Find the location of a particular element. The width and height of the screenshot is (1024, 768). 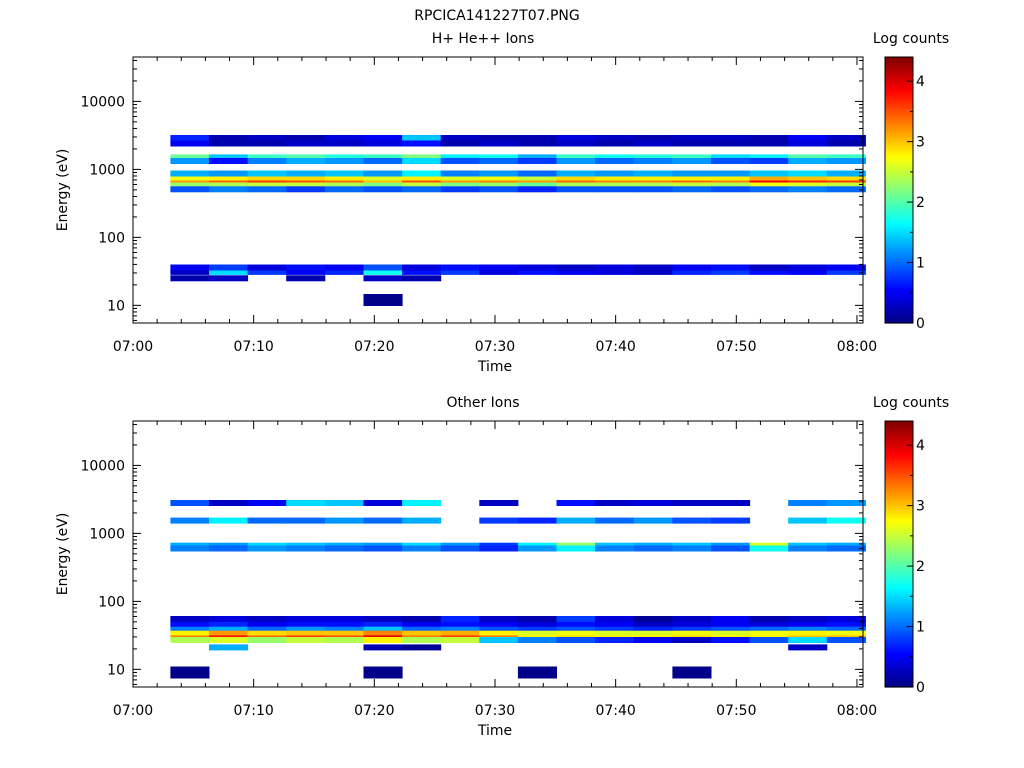

colorbar-tick-label: 0 is located at coordinates (920, 324).